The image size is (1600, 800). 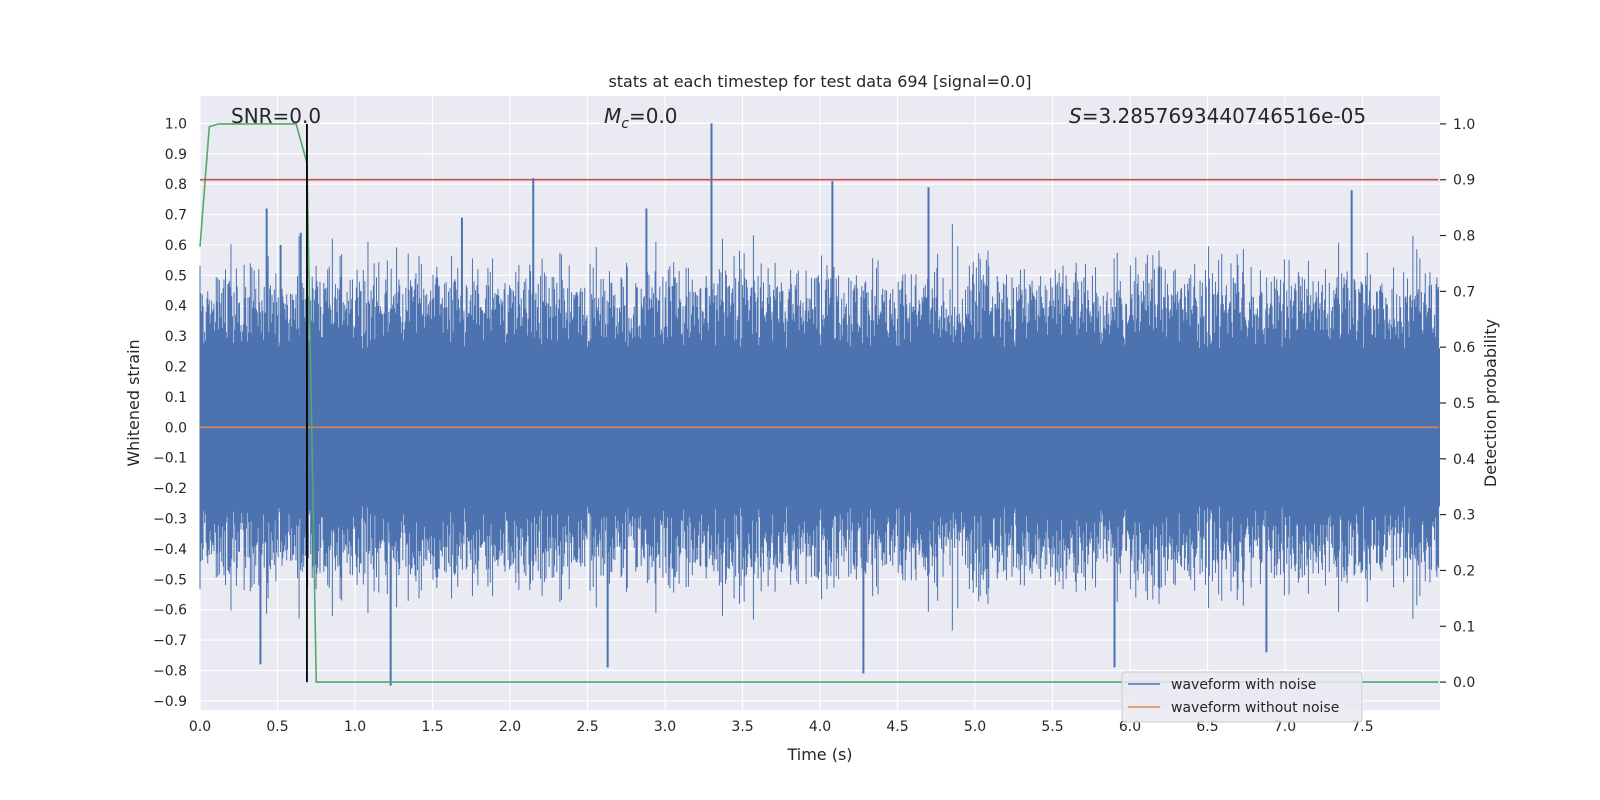 What do you see at coordinates (1224, 116) in the screenshot?
I see `s-value: =3.2857693440746516e-05` at bounding box center [1224, 116].